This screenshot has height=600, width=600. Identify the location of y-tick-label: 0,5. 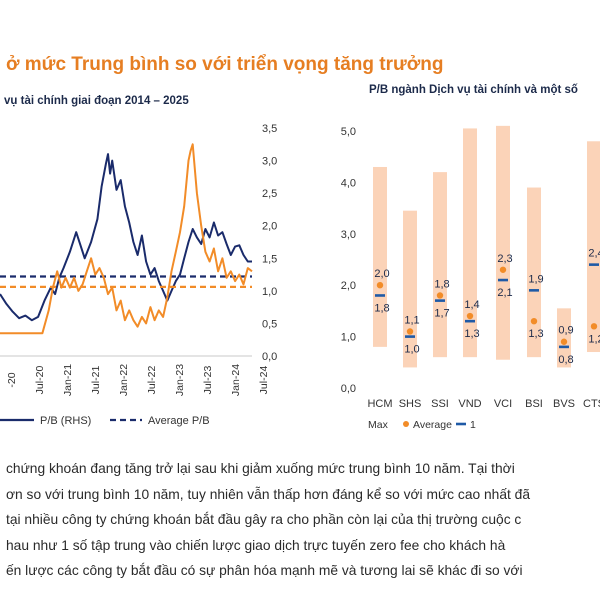
(269, 324).